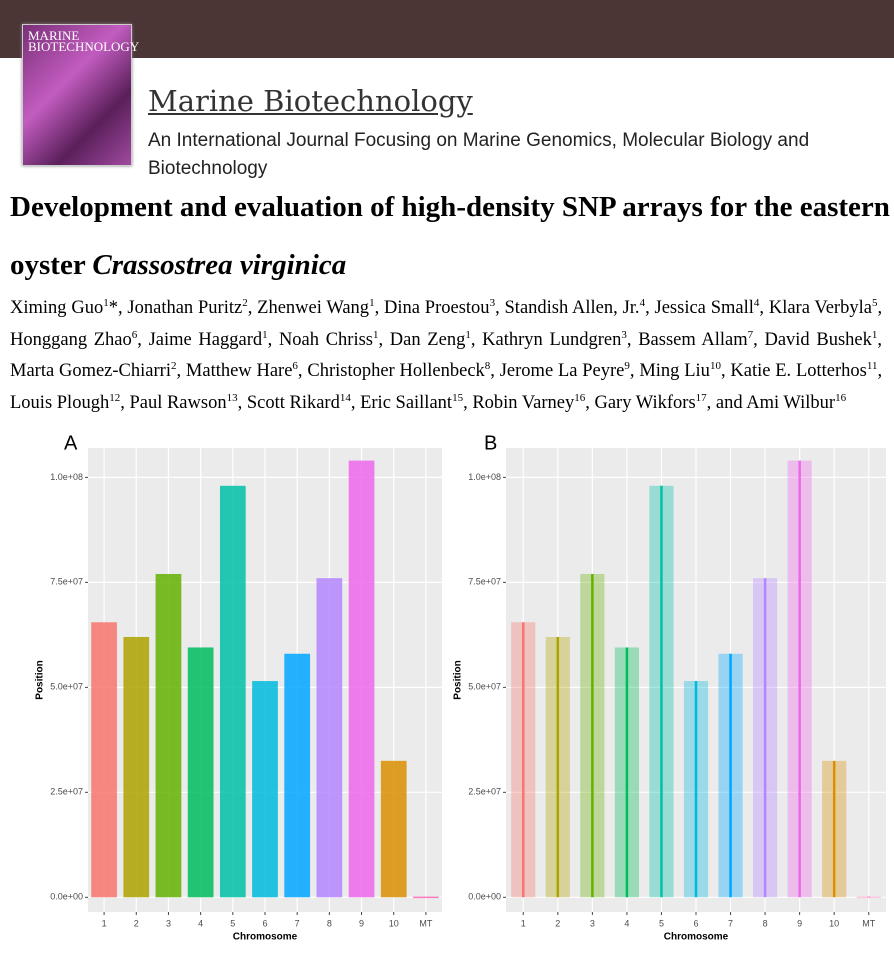  Describe the element at coordinates (205, 339) in the screenshot. I see `author-name: Jaime Haggard` at that location.